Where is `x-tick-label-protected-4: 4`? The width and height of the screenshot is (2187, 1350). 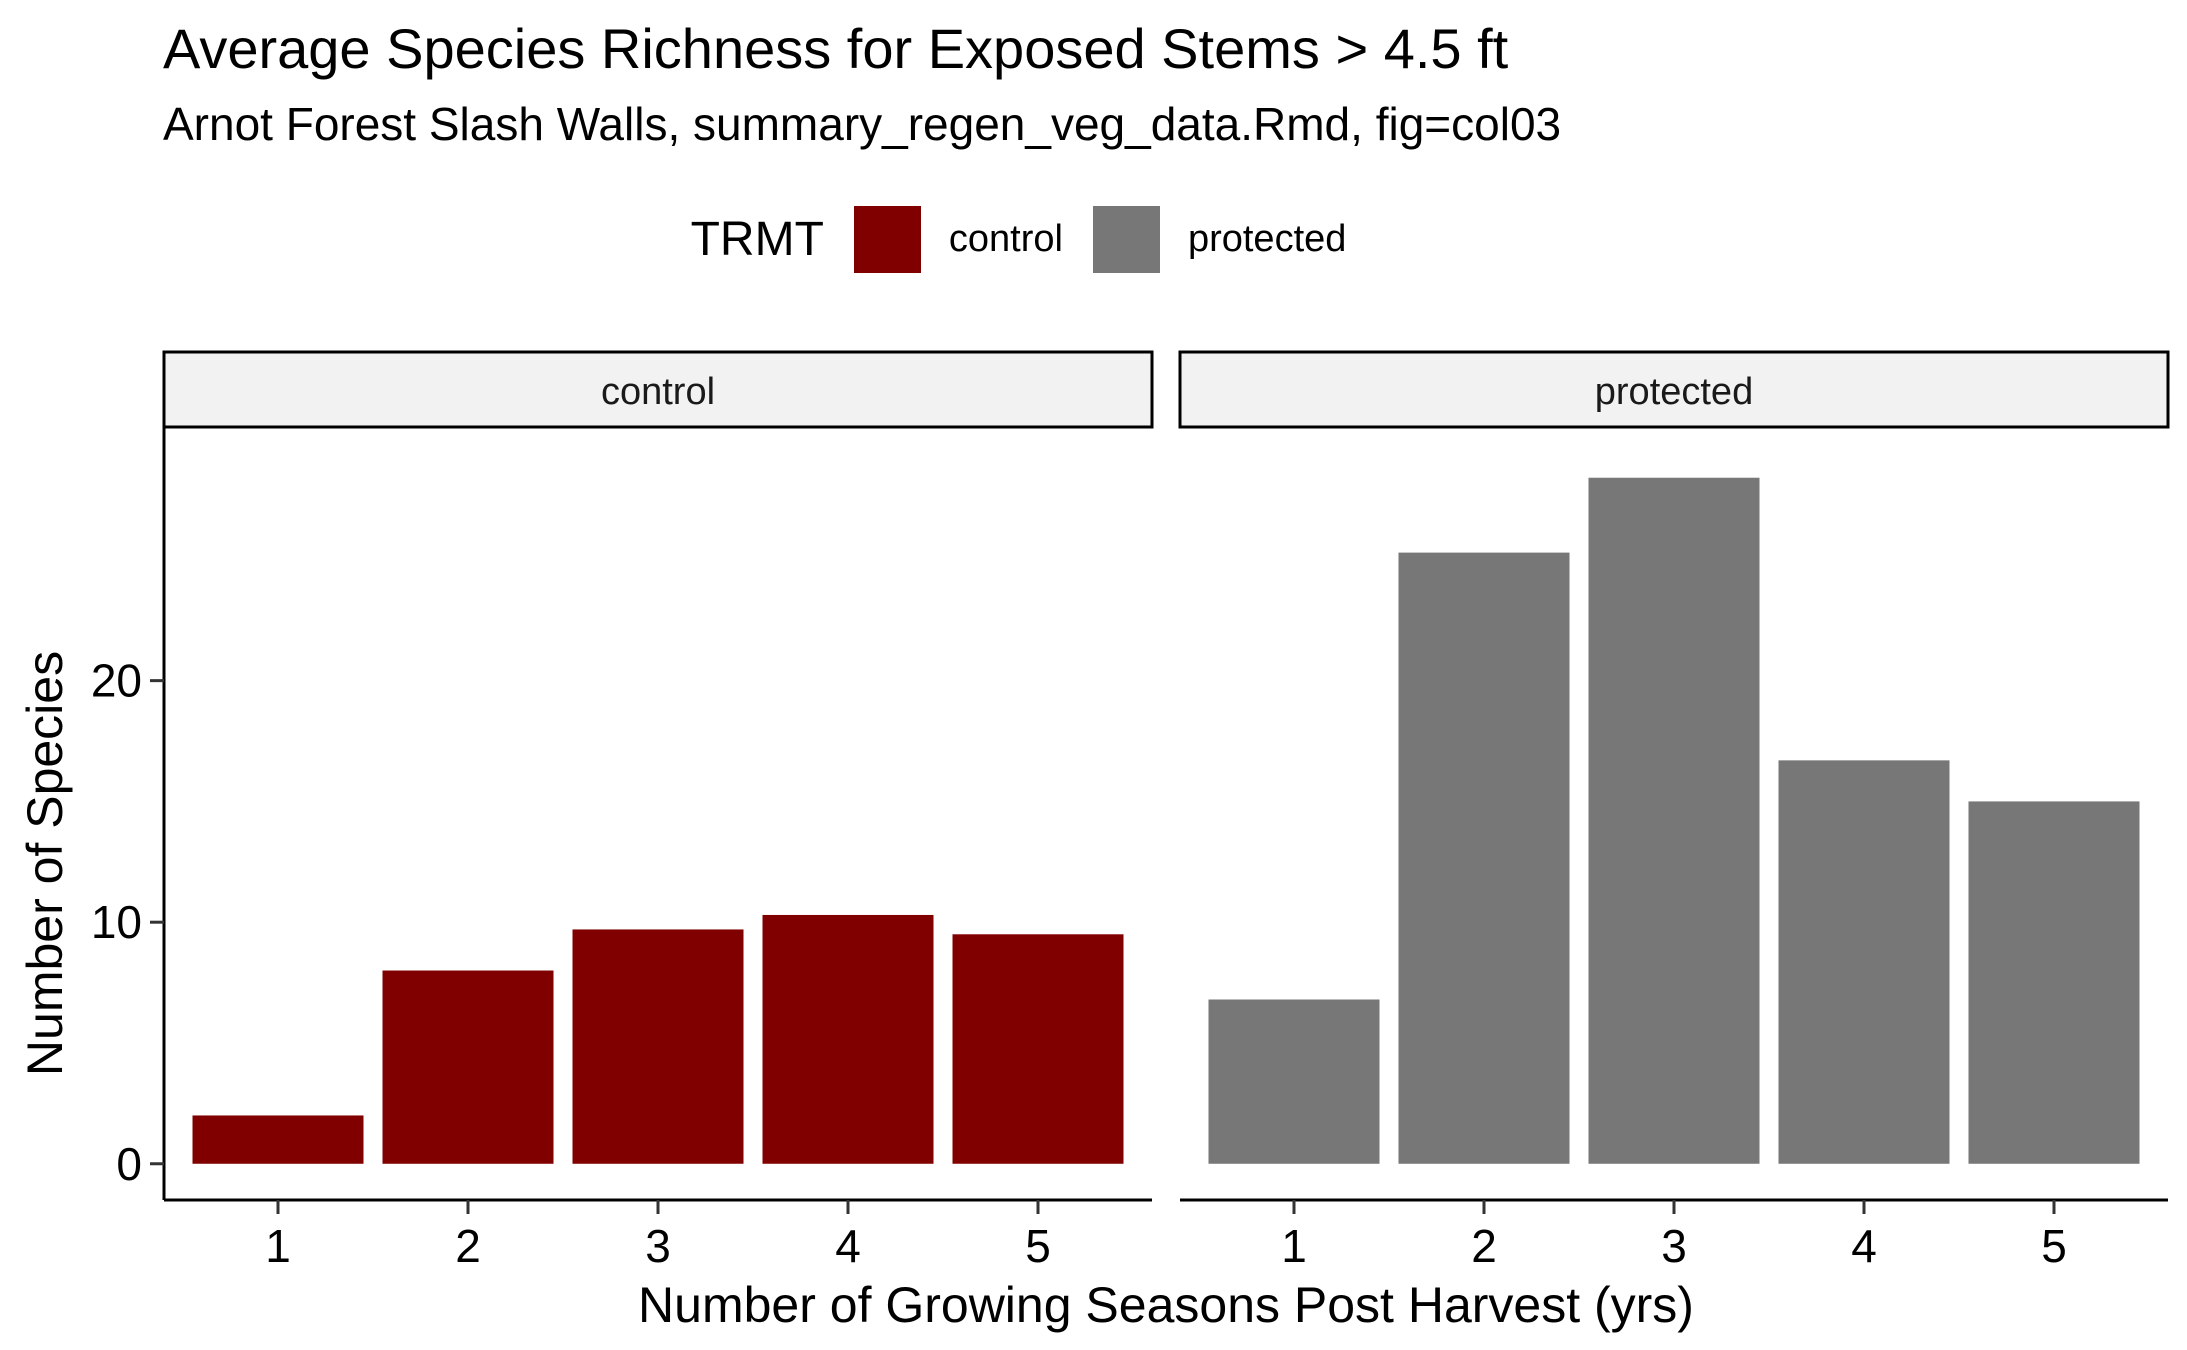
x-tick-label-protected-4: 4 is located at coordinates (1864, 1246).